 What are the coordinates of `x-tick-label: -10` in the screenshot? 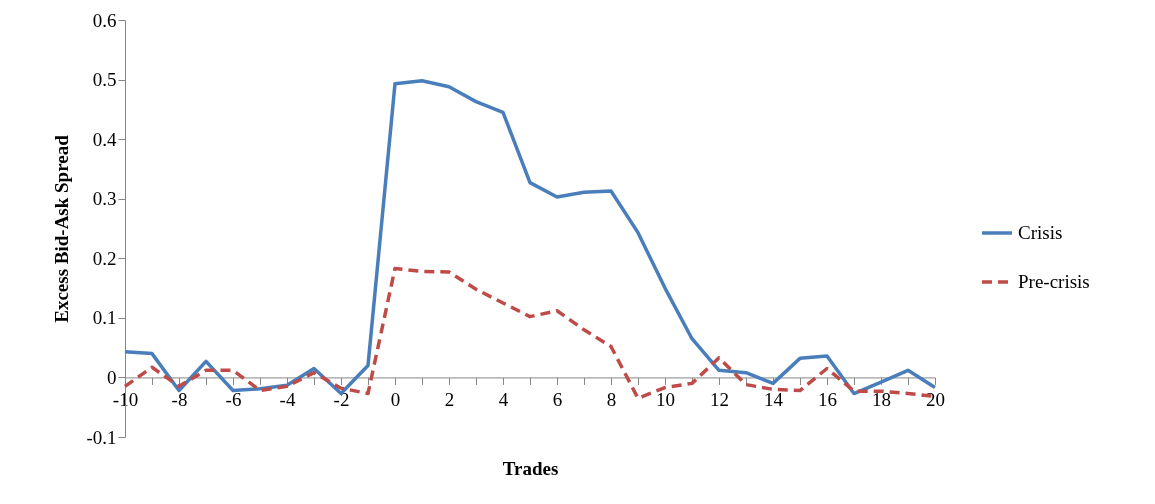 It's located at (125, 399).